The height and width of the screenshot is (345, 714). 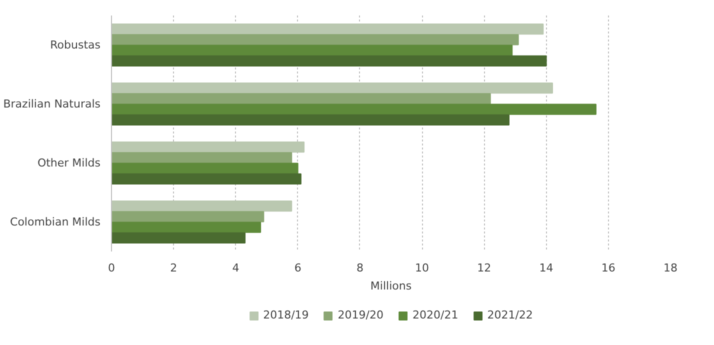 I want to click on legend-label: 2020/21, so click(x=435, y=315).